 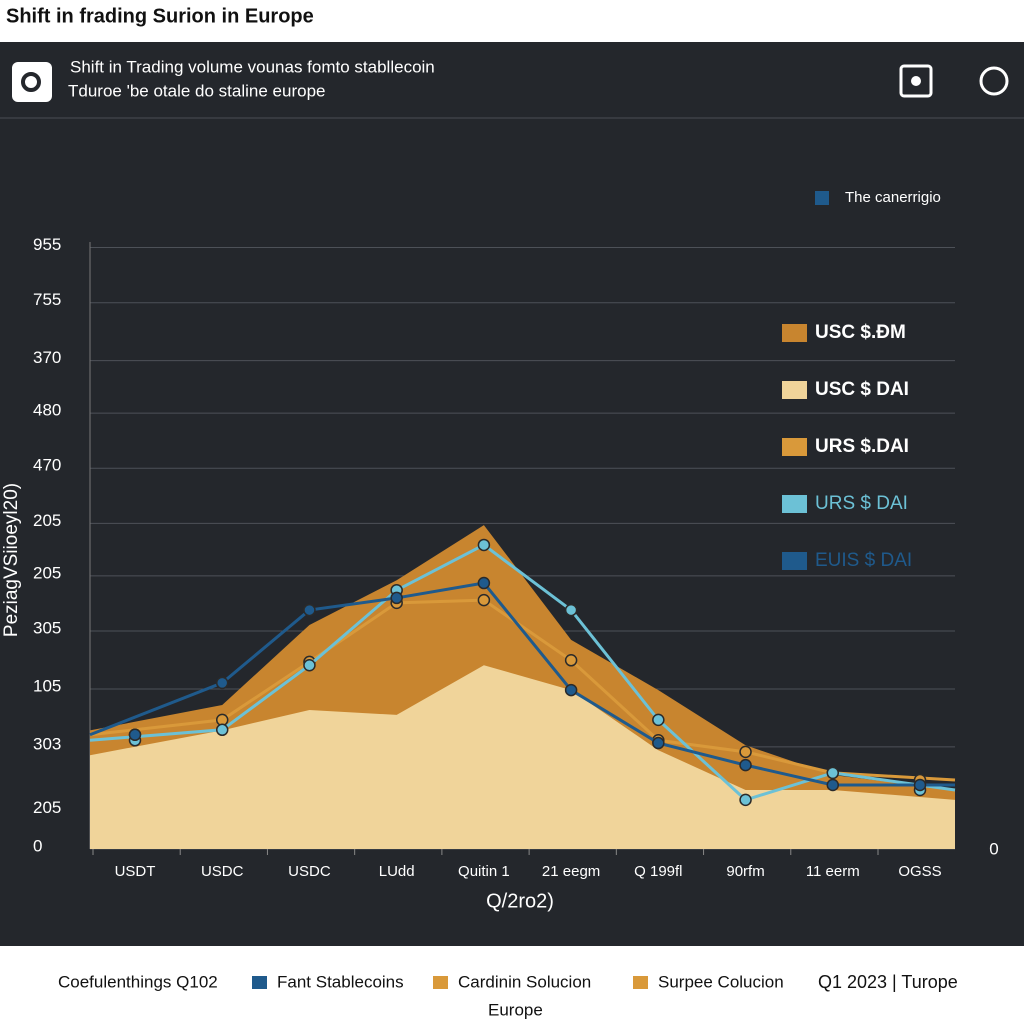 What do you see at coordinates (994, 81) in the screenshot?
I see `refresh-button` at bounding box center [994, 81].